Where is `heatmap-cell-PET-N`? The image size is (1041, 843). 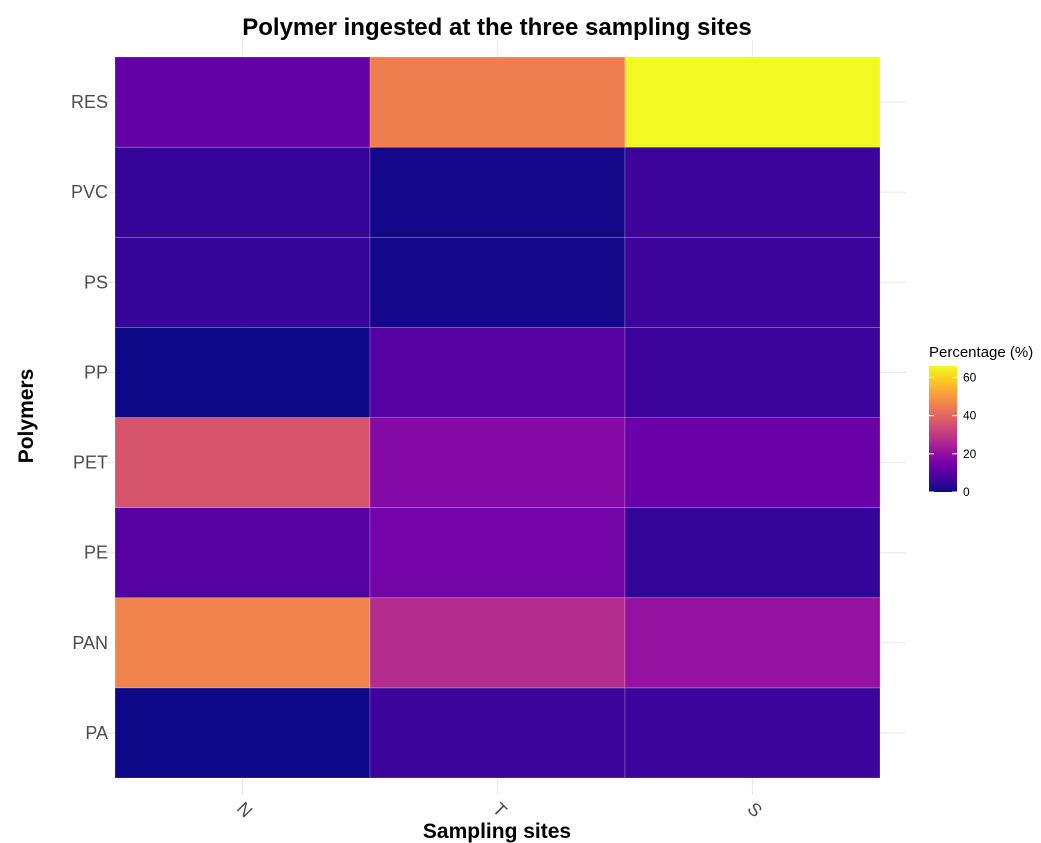
heatmap-cell-PET-N is located at coordinates (242, 462).